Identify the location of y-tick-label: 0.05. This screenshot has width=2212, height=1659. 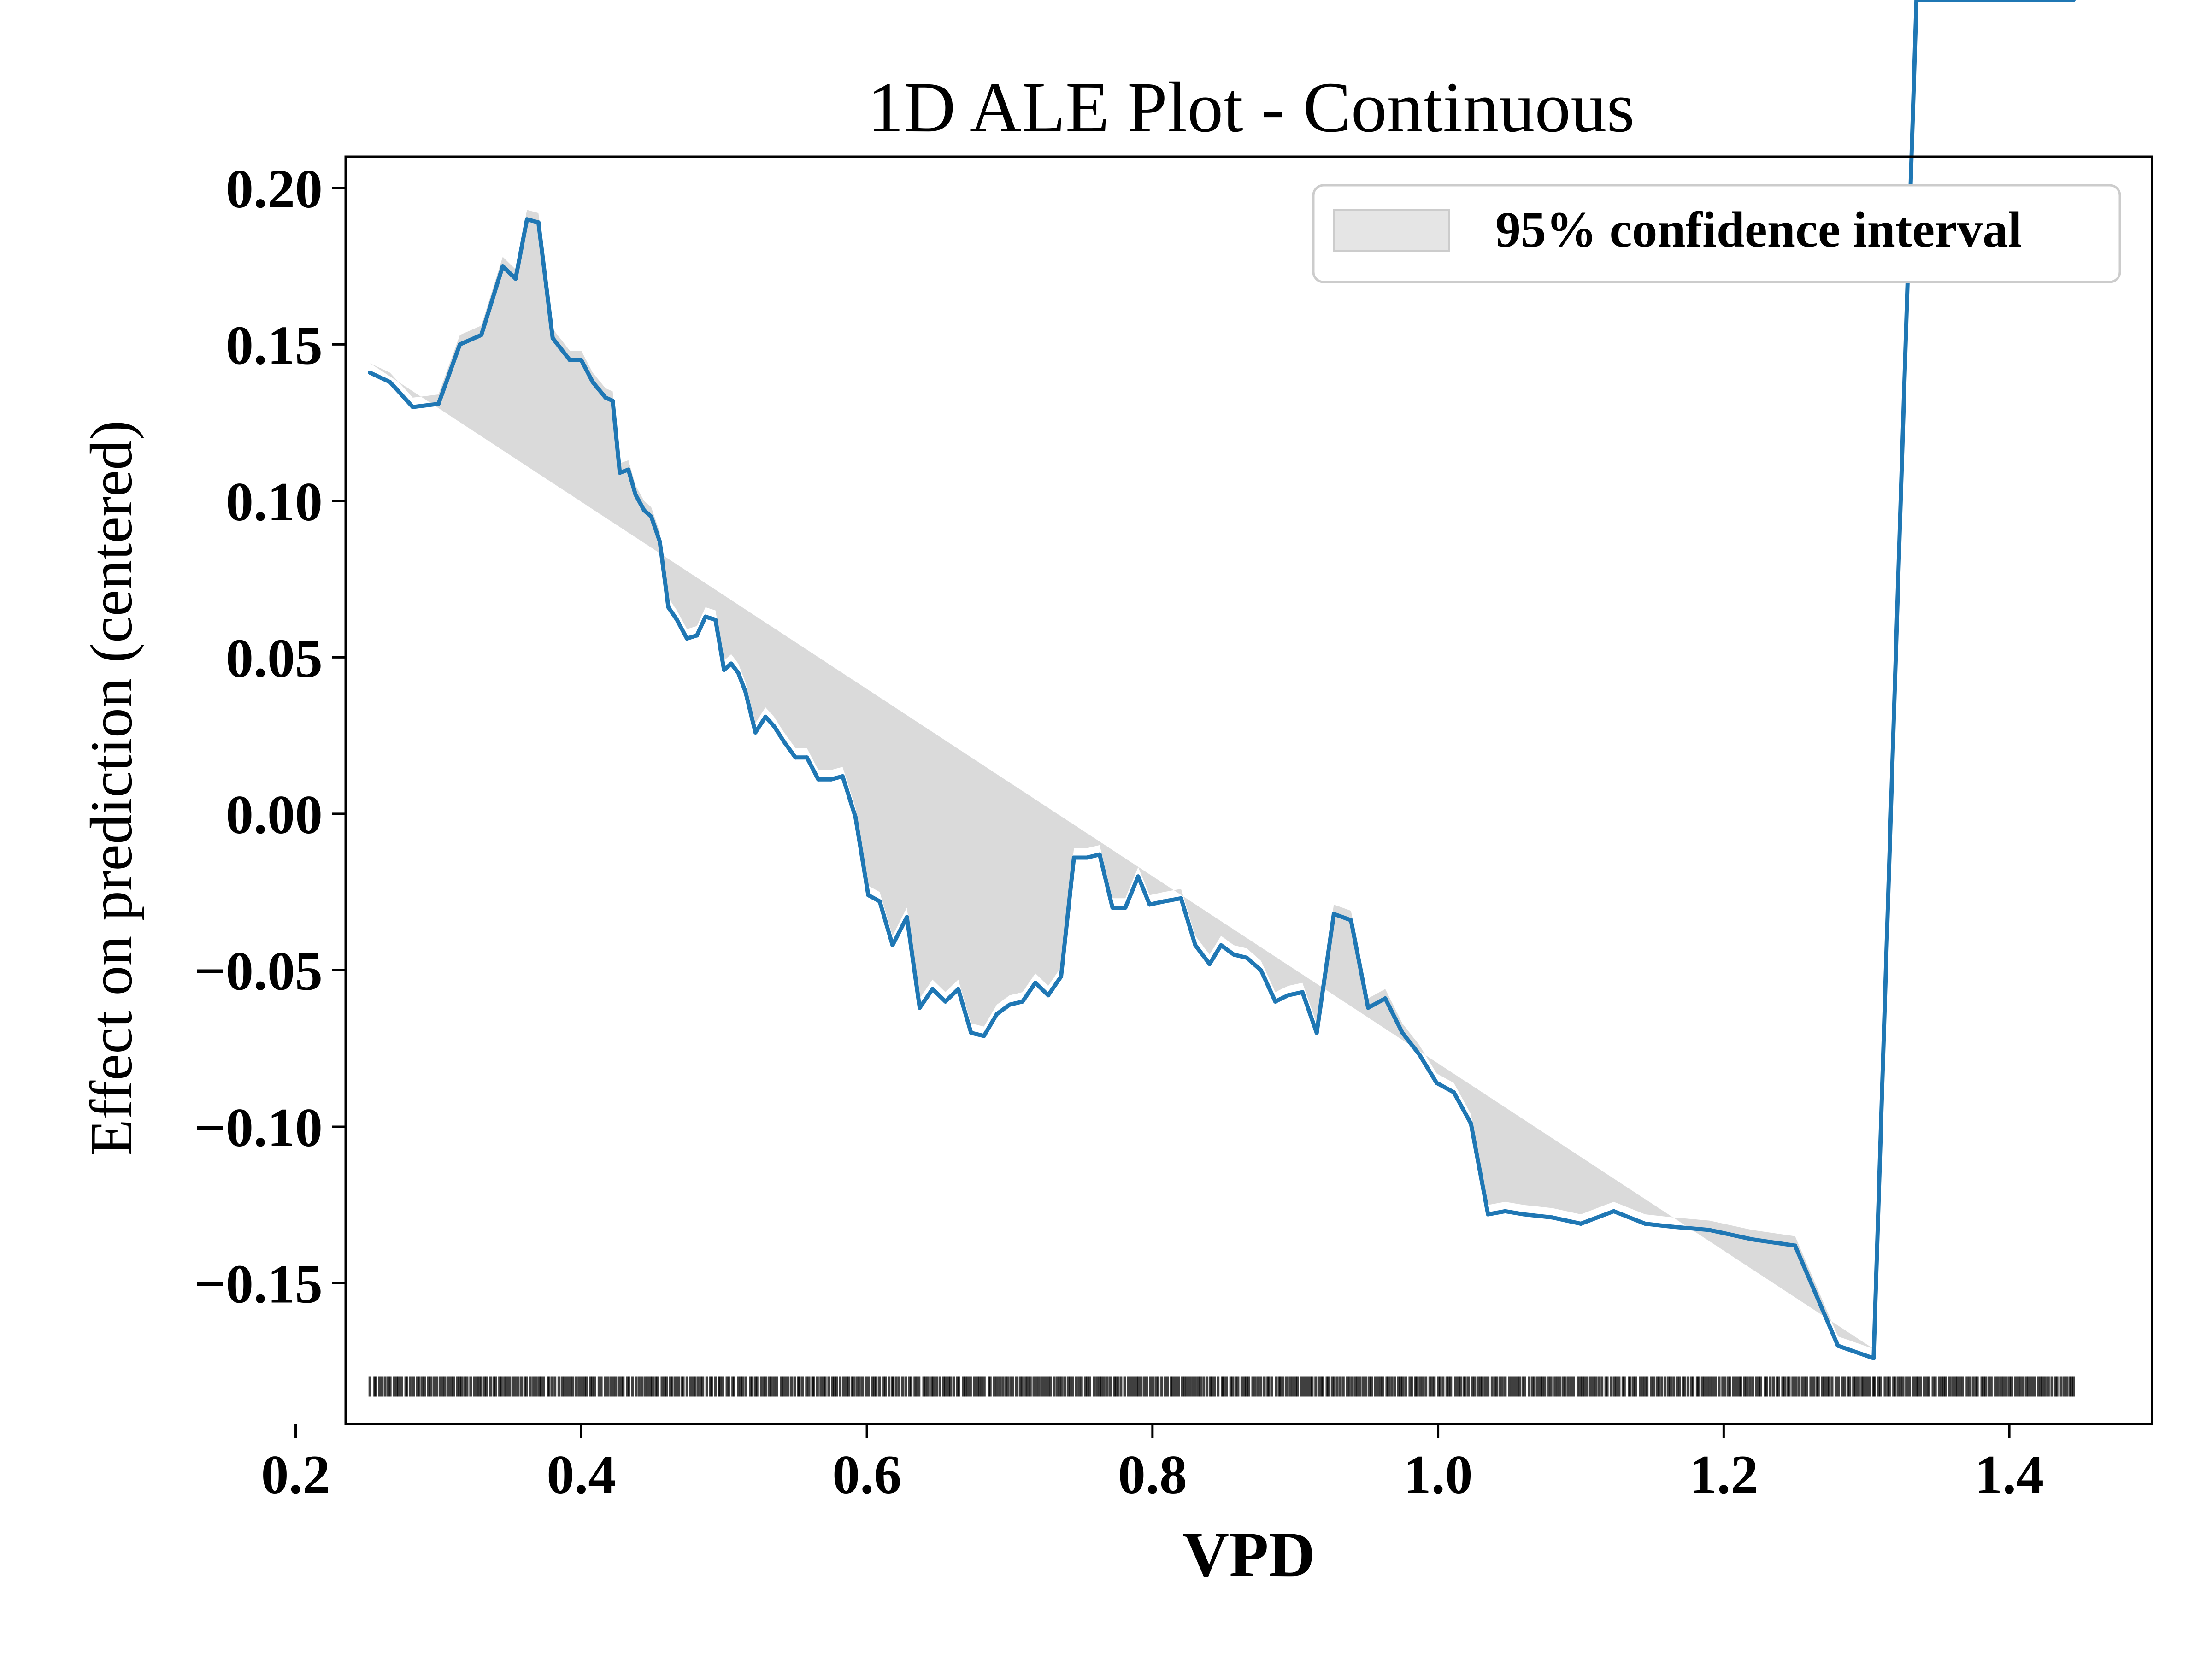
(274, 657).